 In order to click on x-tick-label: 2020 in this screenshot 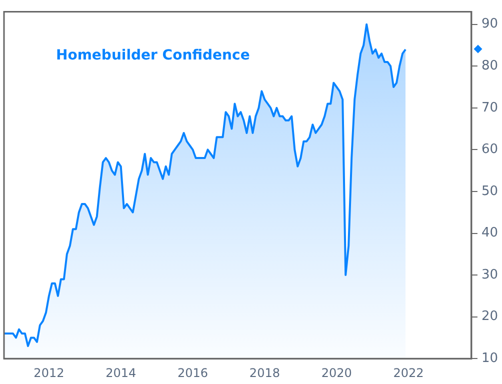, I will do `click(336, 373)`.